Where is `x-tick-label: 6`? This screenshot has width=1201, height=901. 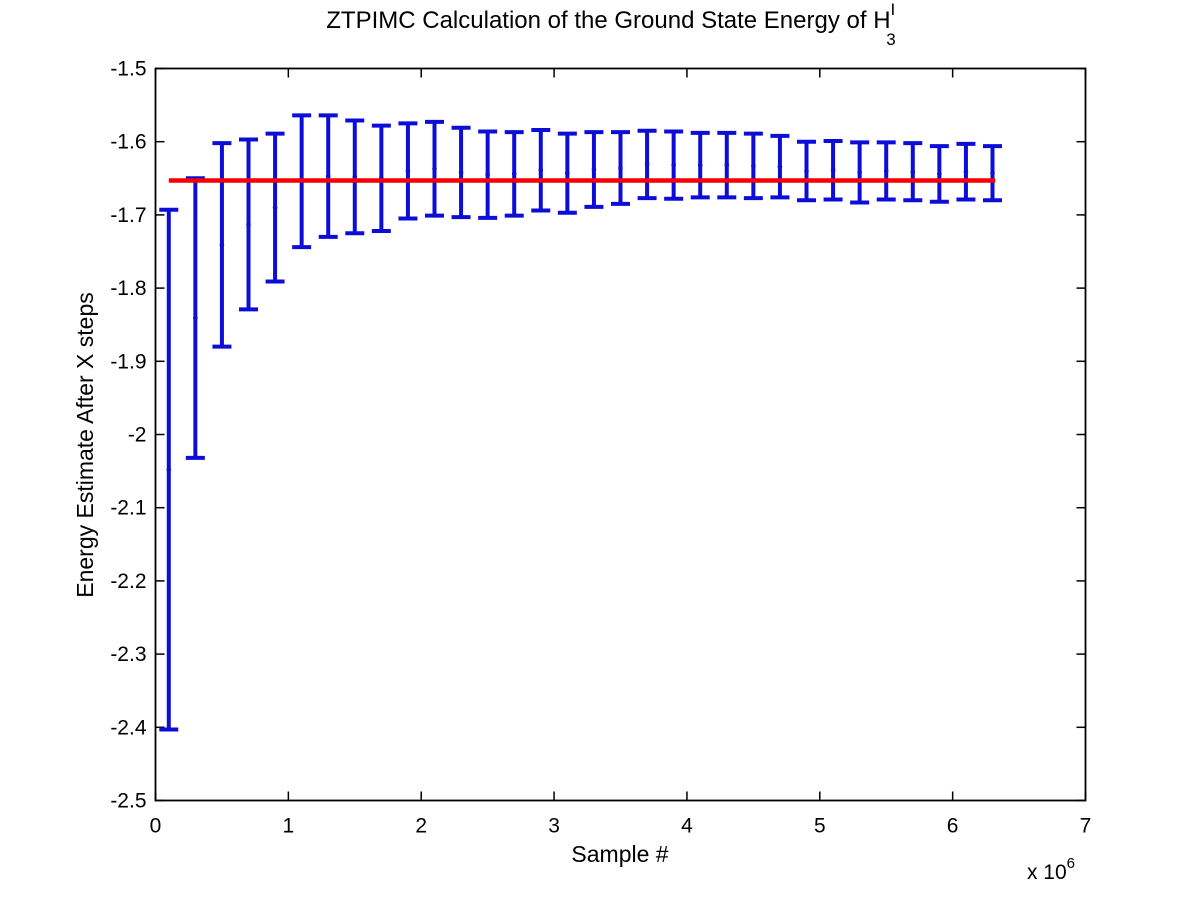
x-tick-label: 6 is located at coordinates (953, 826).